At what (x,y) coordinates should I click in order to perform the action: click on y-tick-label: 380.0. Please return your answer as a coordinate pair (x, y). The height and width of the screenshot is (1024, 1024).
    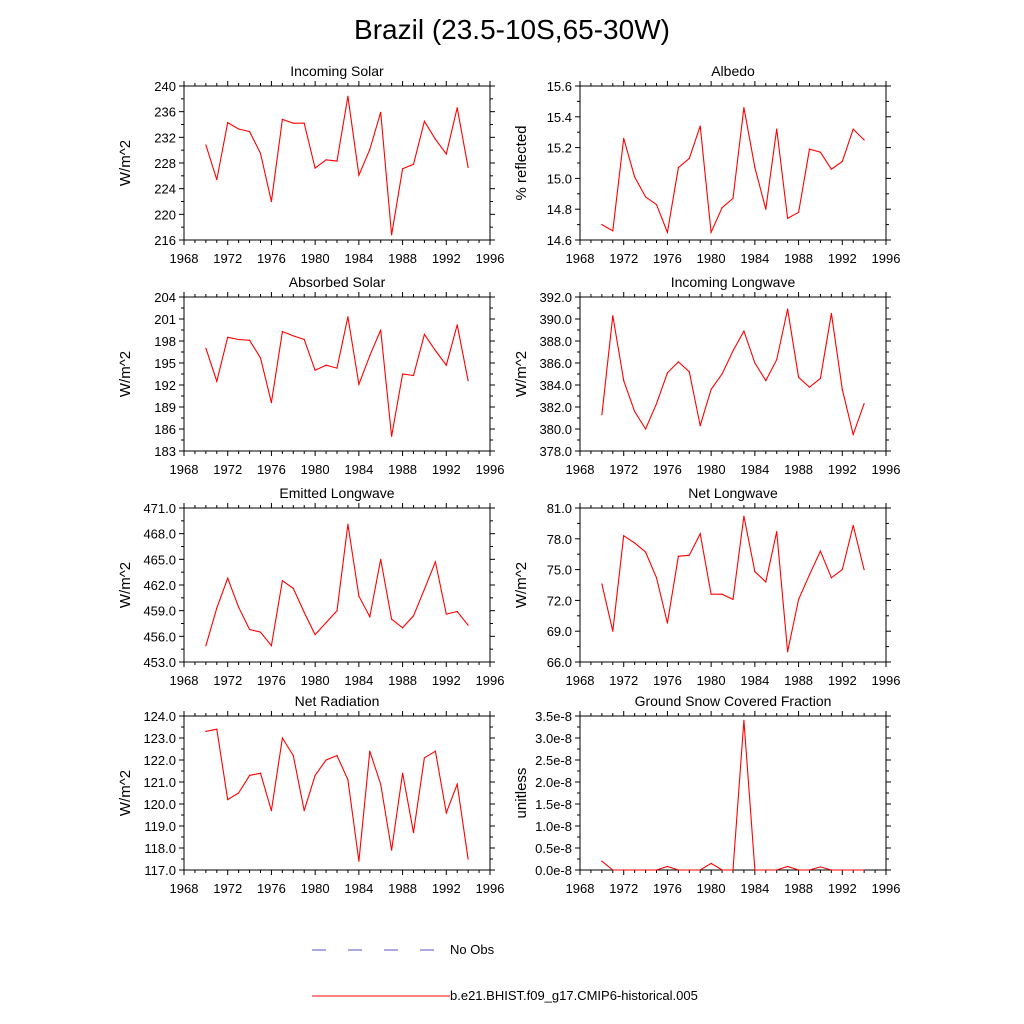
    Looking at the image, I should click on (555, 429).